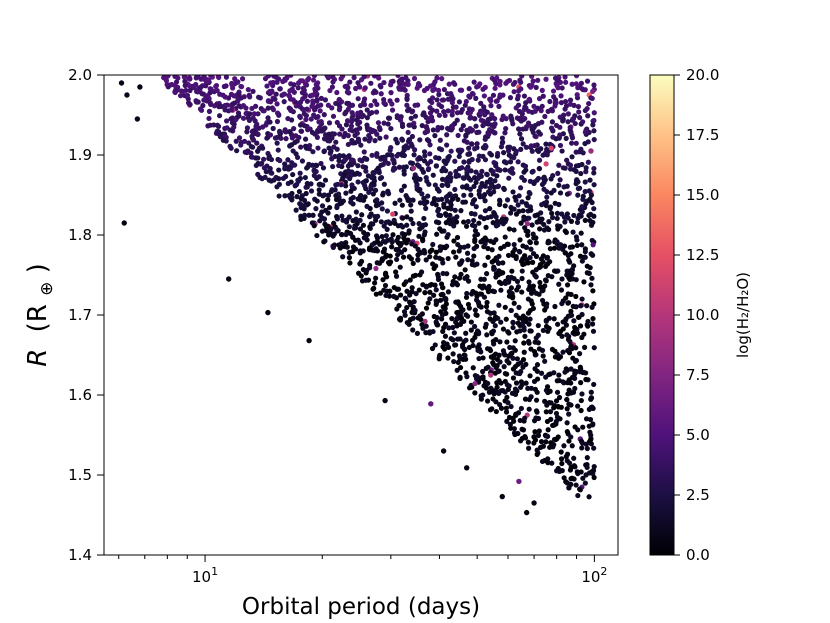  Describe the element at coordinates (38, 268) in the screenshot. I see `y-label-unit-close: )` at that location.